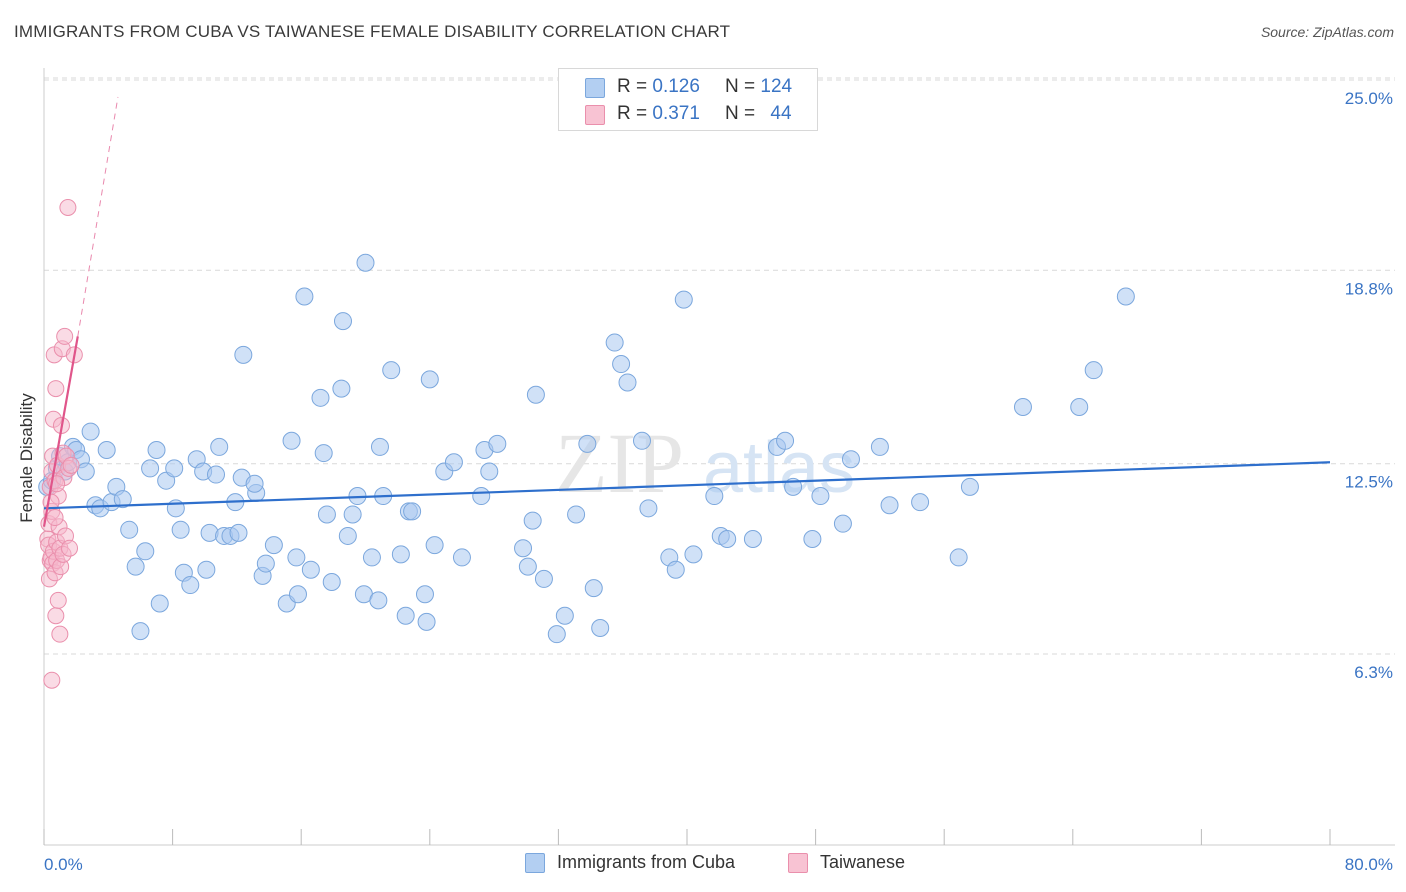 The width and height of the screenshot is (1406, 892). I want to click on legend-r-value-taiwan: 0.371, so click(676, 113).